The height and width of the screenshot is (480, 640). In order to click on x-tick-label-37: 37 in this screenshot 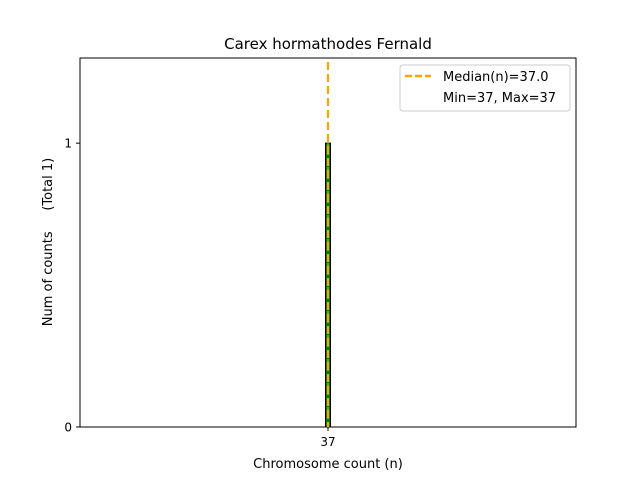, I will do `click(327, 442)`.